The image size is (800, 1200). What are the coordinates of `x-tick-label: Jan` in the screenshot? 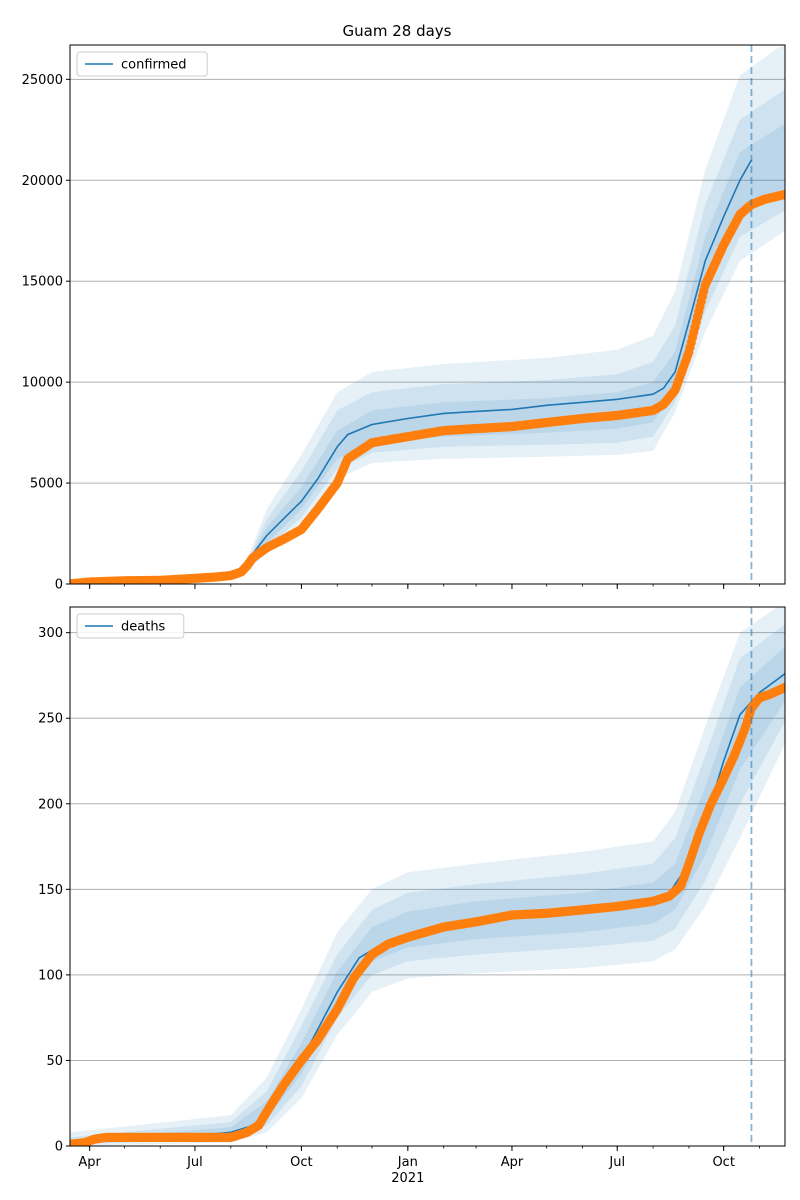 It's located at (407, 1162).